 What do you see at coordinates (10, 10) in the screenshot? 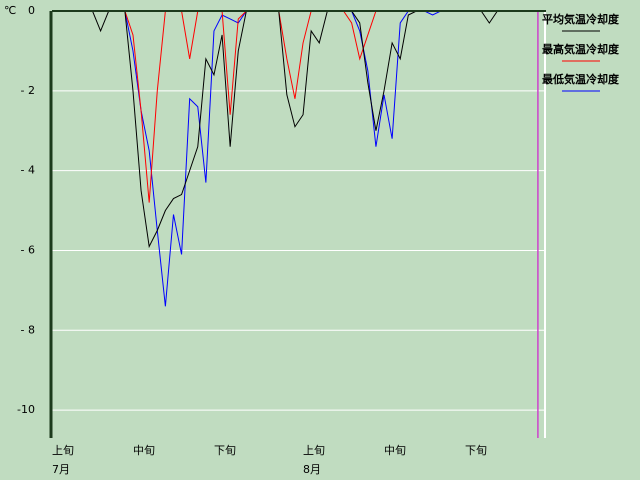
I see `y-unit: ℃` at bounding box center [10, 10].